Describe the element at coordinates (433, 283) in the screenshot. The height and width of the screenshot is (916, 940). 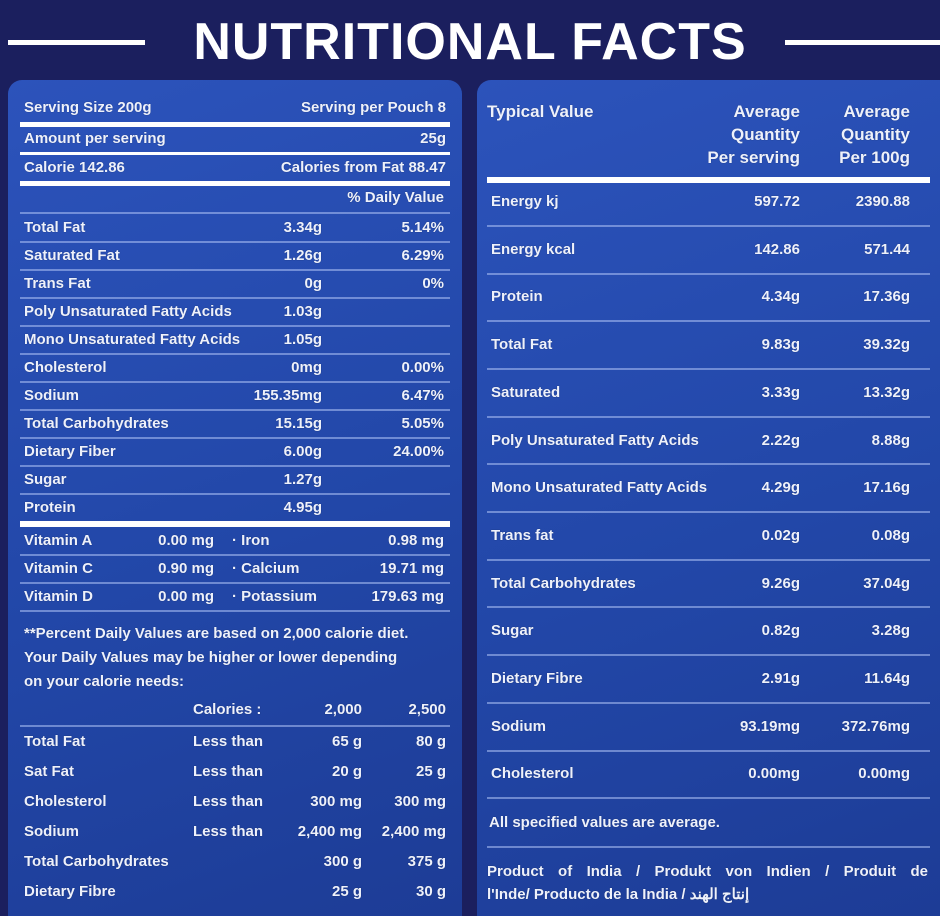
I see `nutrient-daily-value: 0%` at that location.